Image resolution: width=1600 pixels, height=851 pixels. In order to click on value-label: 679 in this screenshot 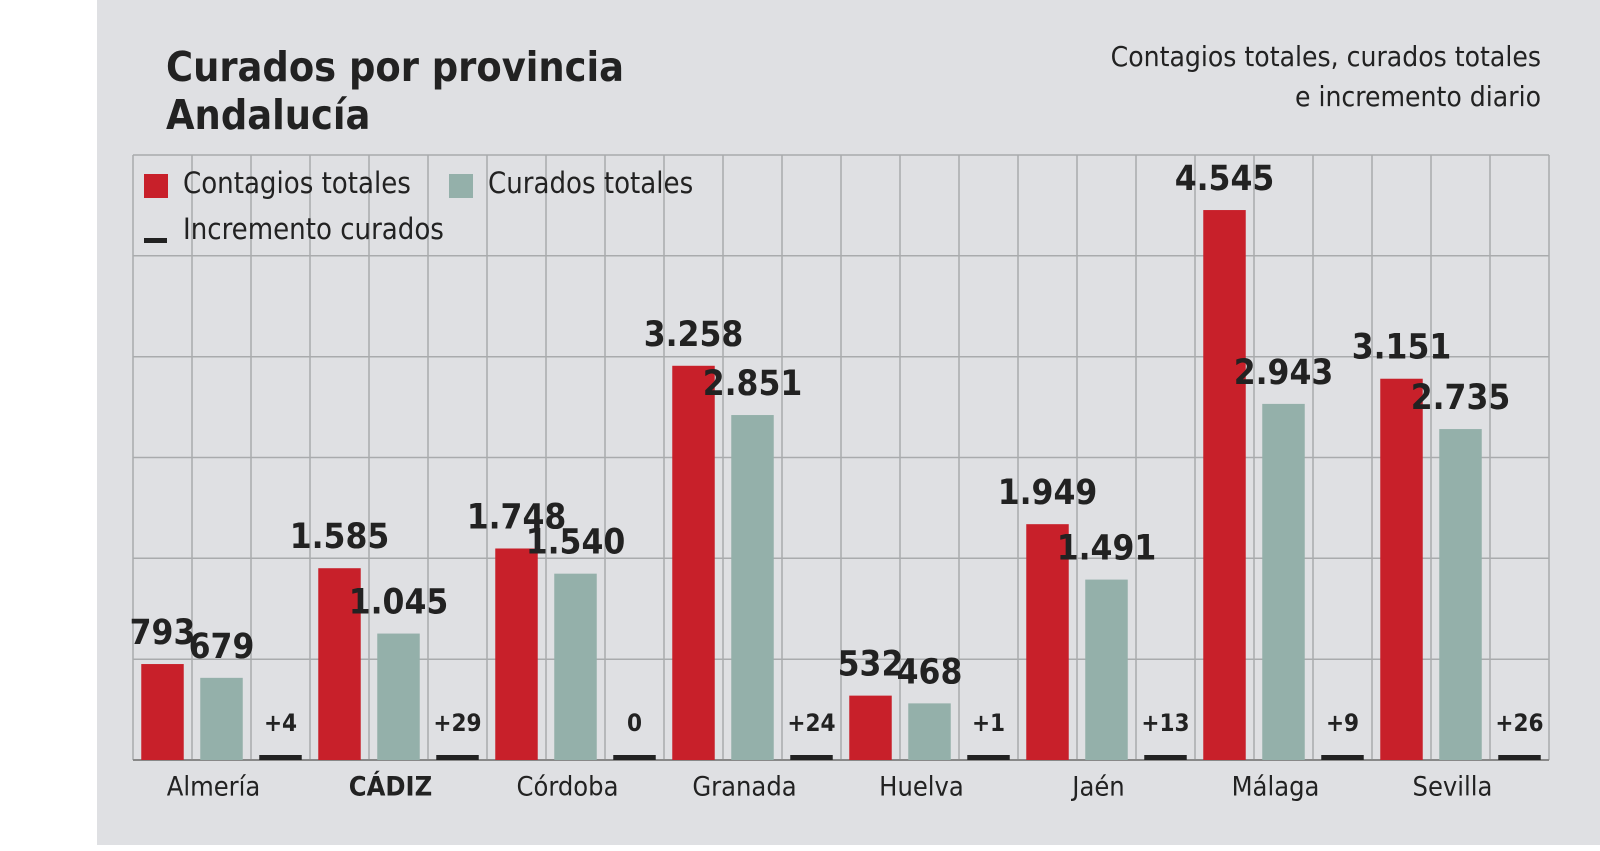, I will do `click(222, 647)`.